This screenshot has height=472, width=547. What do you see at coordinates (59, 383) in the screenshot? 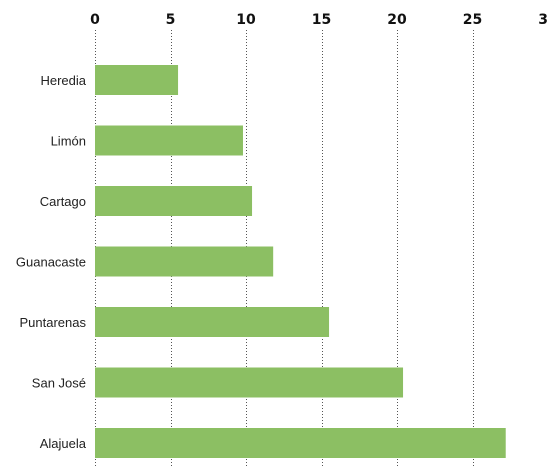
I see `category-label-san-jos-: San José` at bounding box center [59, 383].